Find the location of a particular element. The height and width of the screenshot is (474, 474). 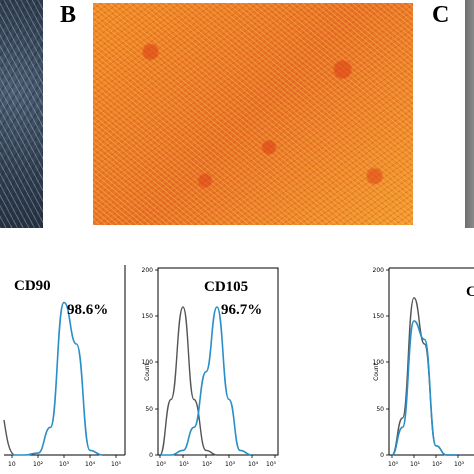

cd90-x-tick-label: 10⁵ is located at coordinates (116, 464).